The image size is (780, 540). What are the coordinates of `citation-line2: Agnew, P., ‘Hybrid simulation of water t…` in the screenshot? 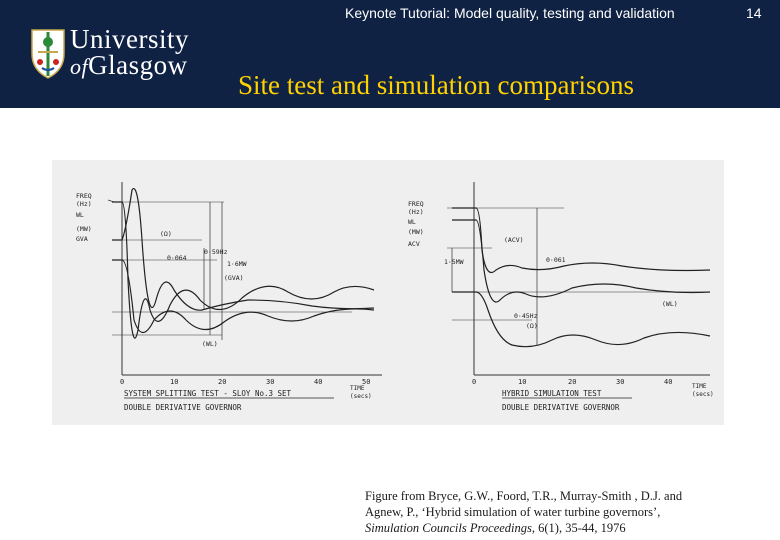 It's located at (513, 512).